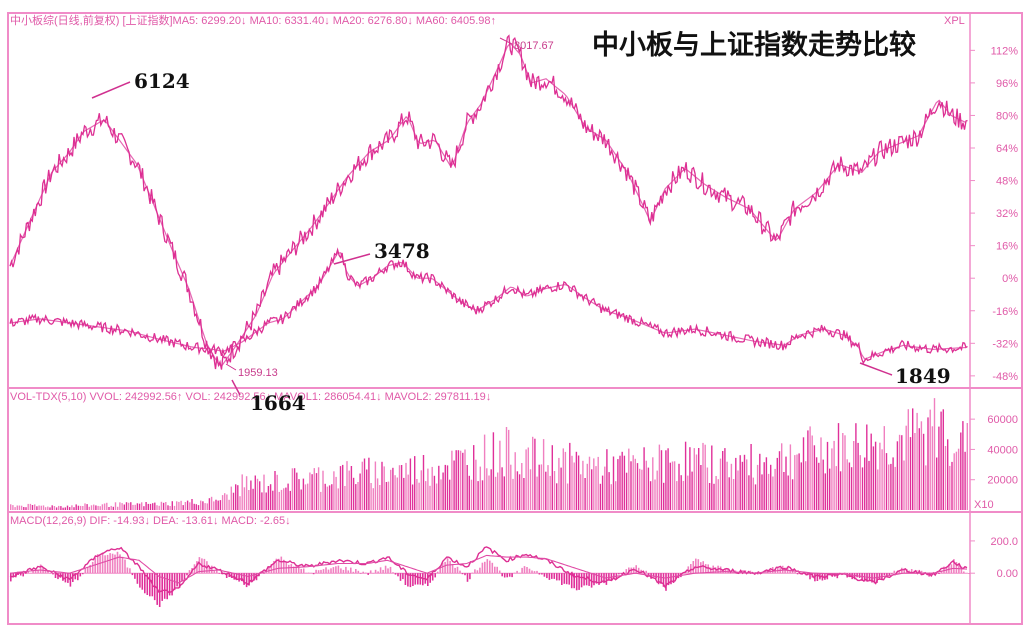 The width and height of the screenshot is (1030, 632). What do you see at coordinates (905, 375) in the screenshot?
I see `annotation-end: 1849` at bounding box center [905, 375].